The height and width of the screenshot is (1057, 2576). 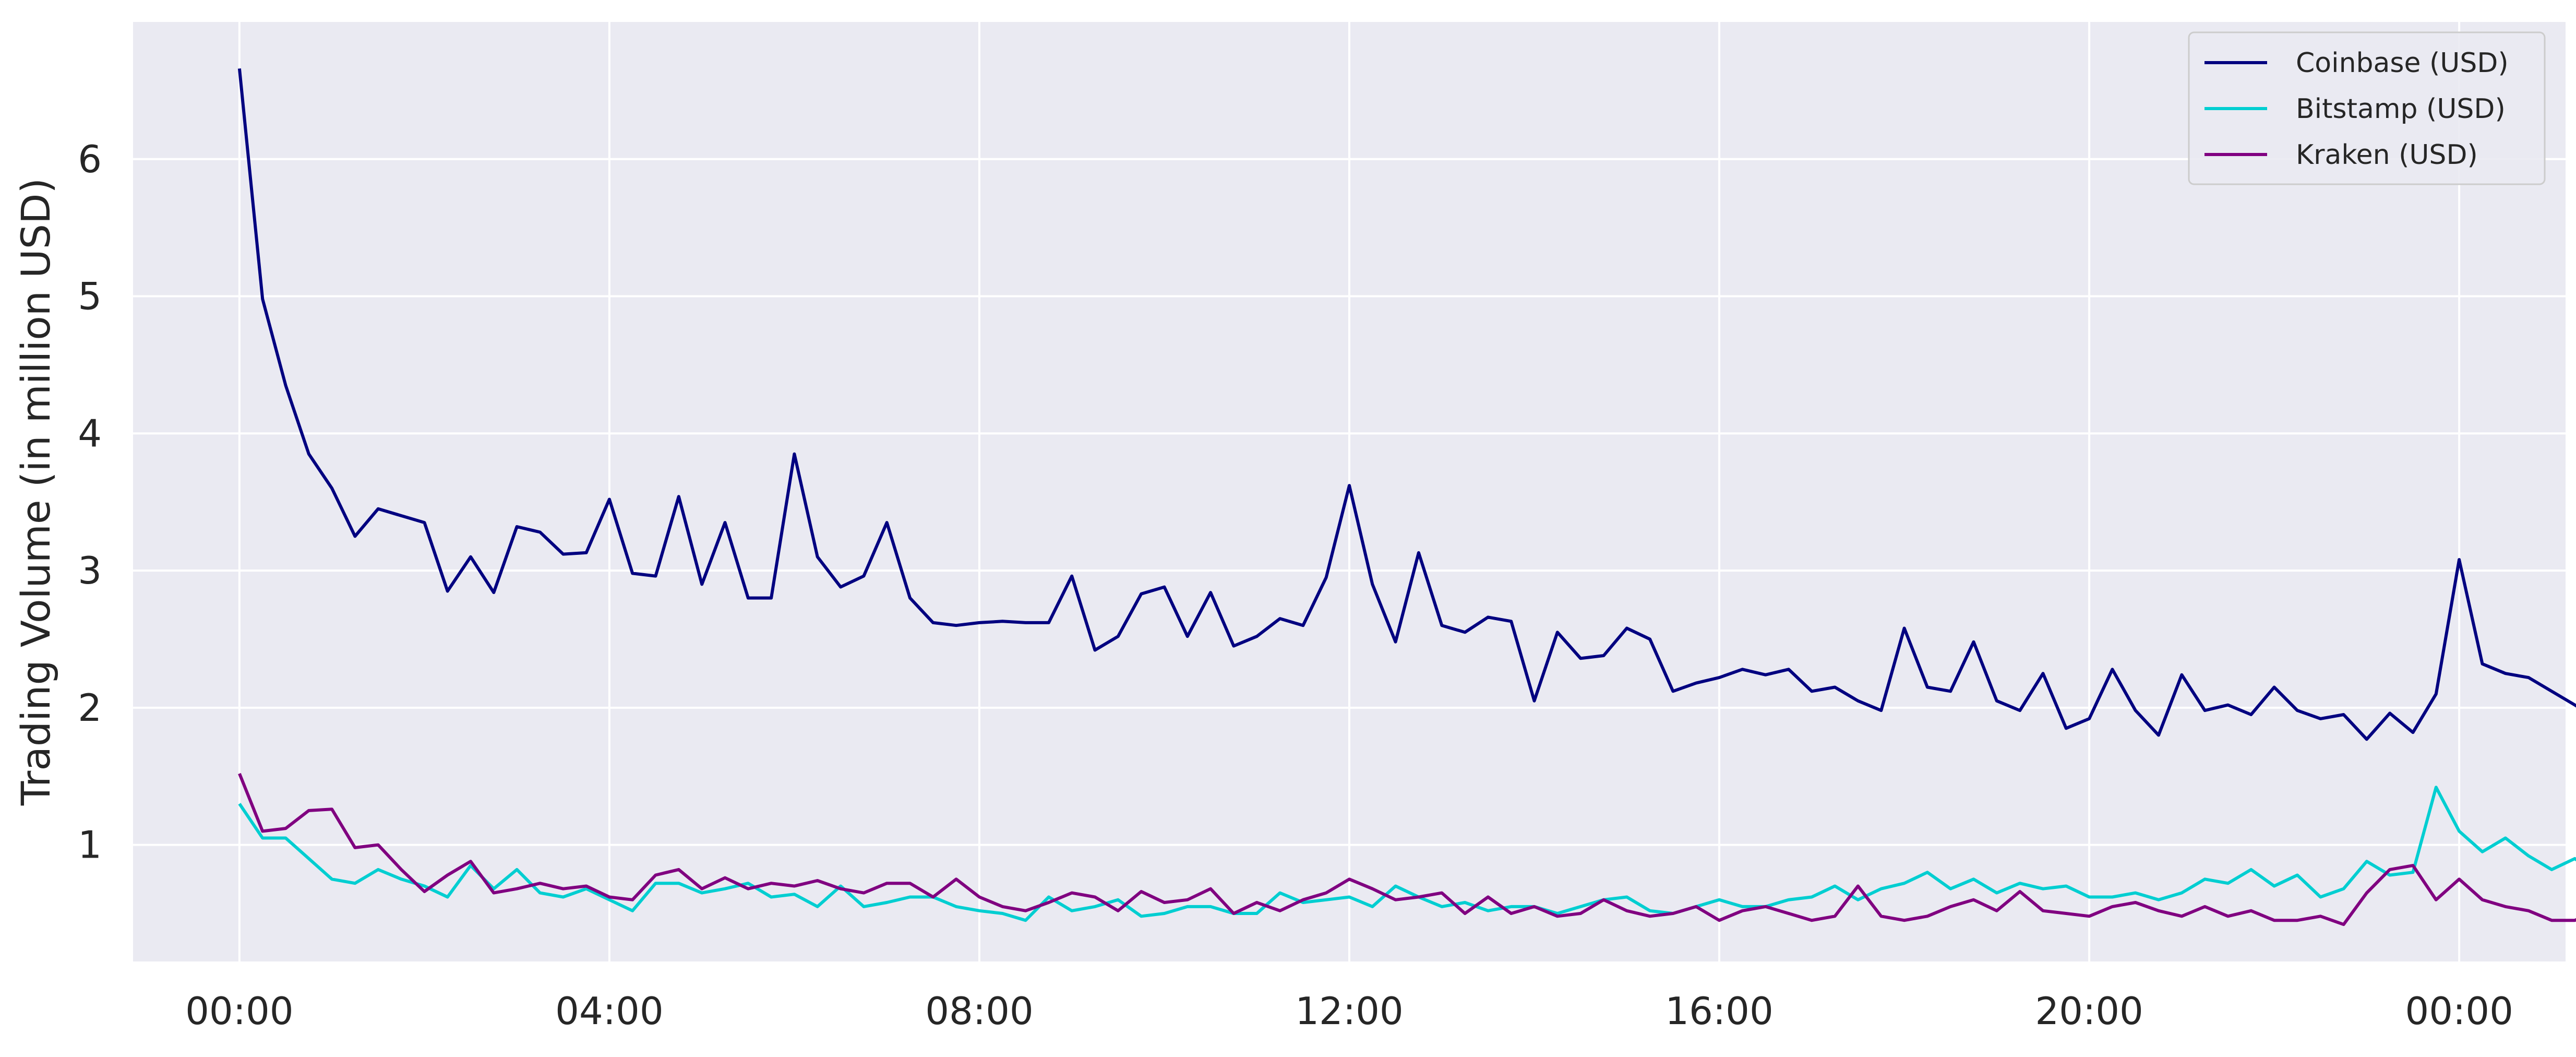 What do you see at coordinates (90, 845) in the screenshot?
I see `y-tick-label: 1` at bounding box center [90, 845].